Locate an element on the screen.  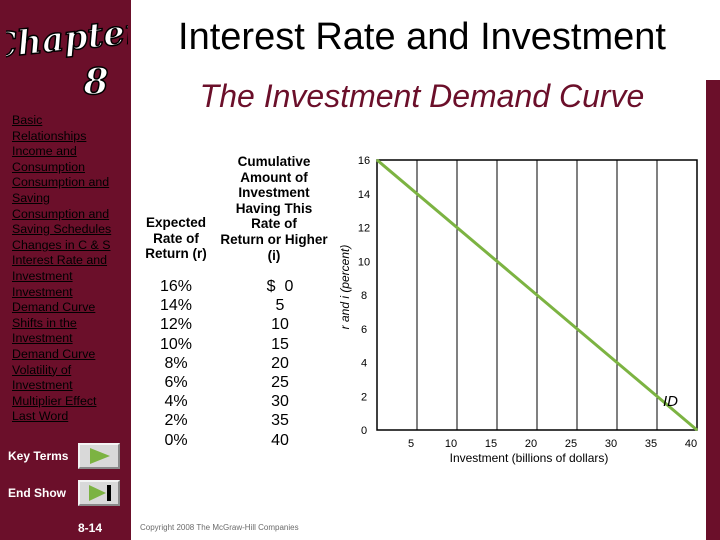
y-tick-label: 4 is located at coordinates (364, 364).